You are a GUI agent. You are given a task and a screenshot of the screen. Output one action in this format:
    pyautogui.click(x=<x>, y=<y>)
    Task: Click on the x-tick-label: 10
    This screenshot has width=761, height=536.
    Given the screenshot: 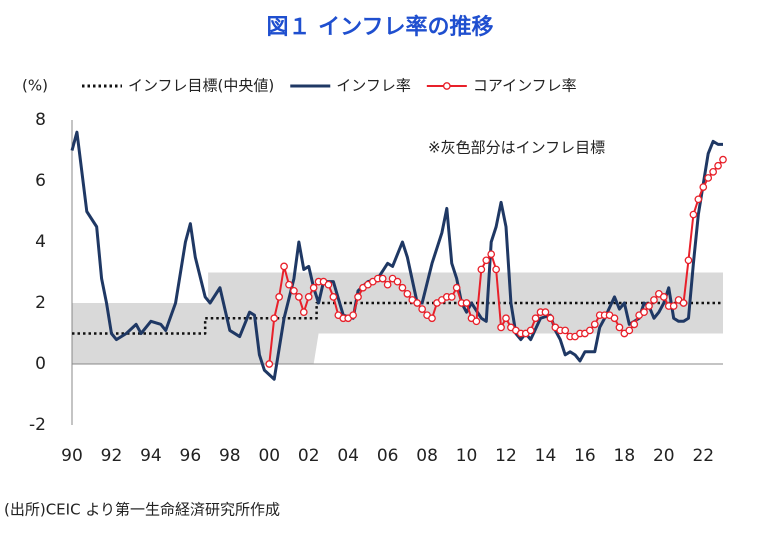 What is the action you would take?
    pyautogui.click(x=467, y=456)
    